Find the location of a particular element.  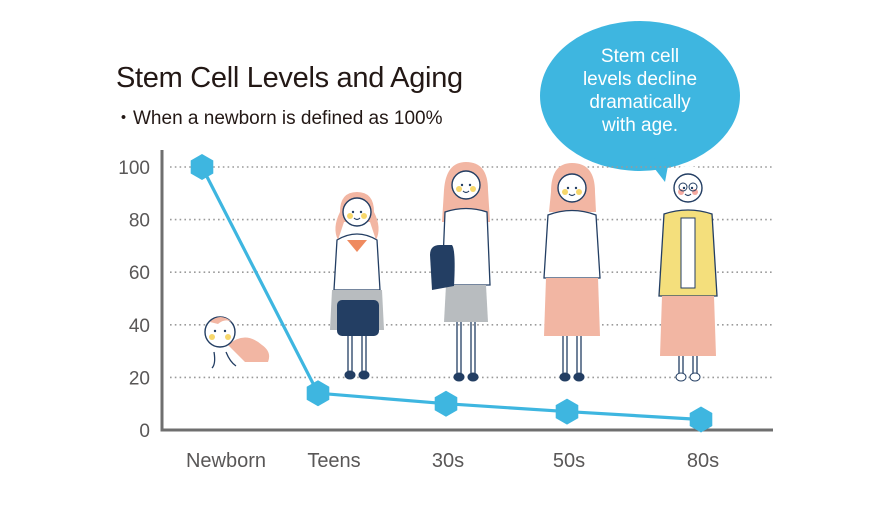

y-tick-label: 20 is located at coordinates (139, 378).